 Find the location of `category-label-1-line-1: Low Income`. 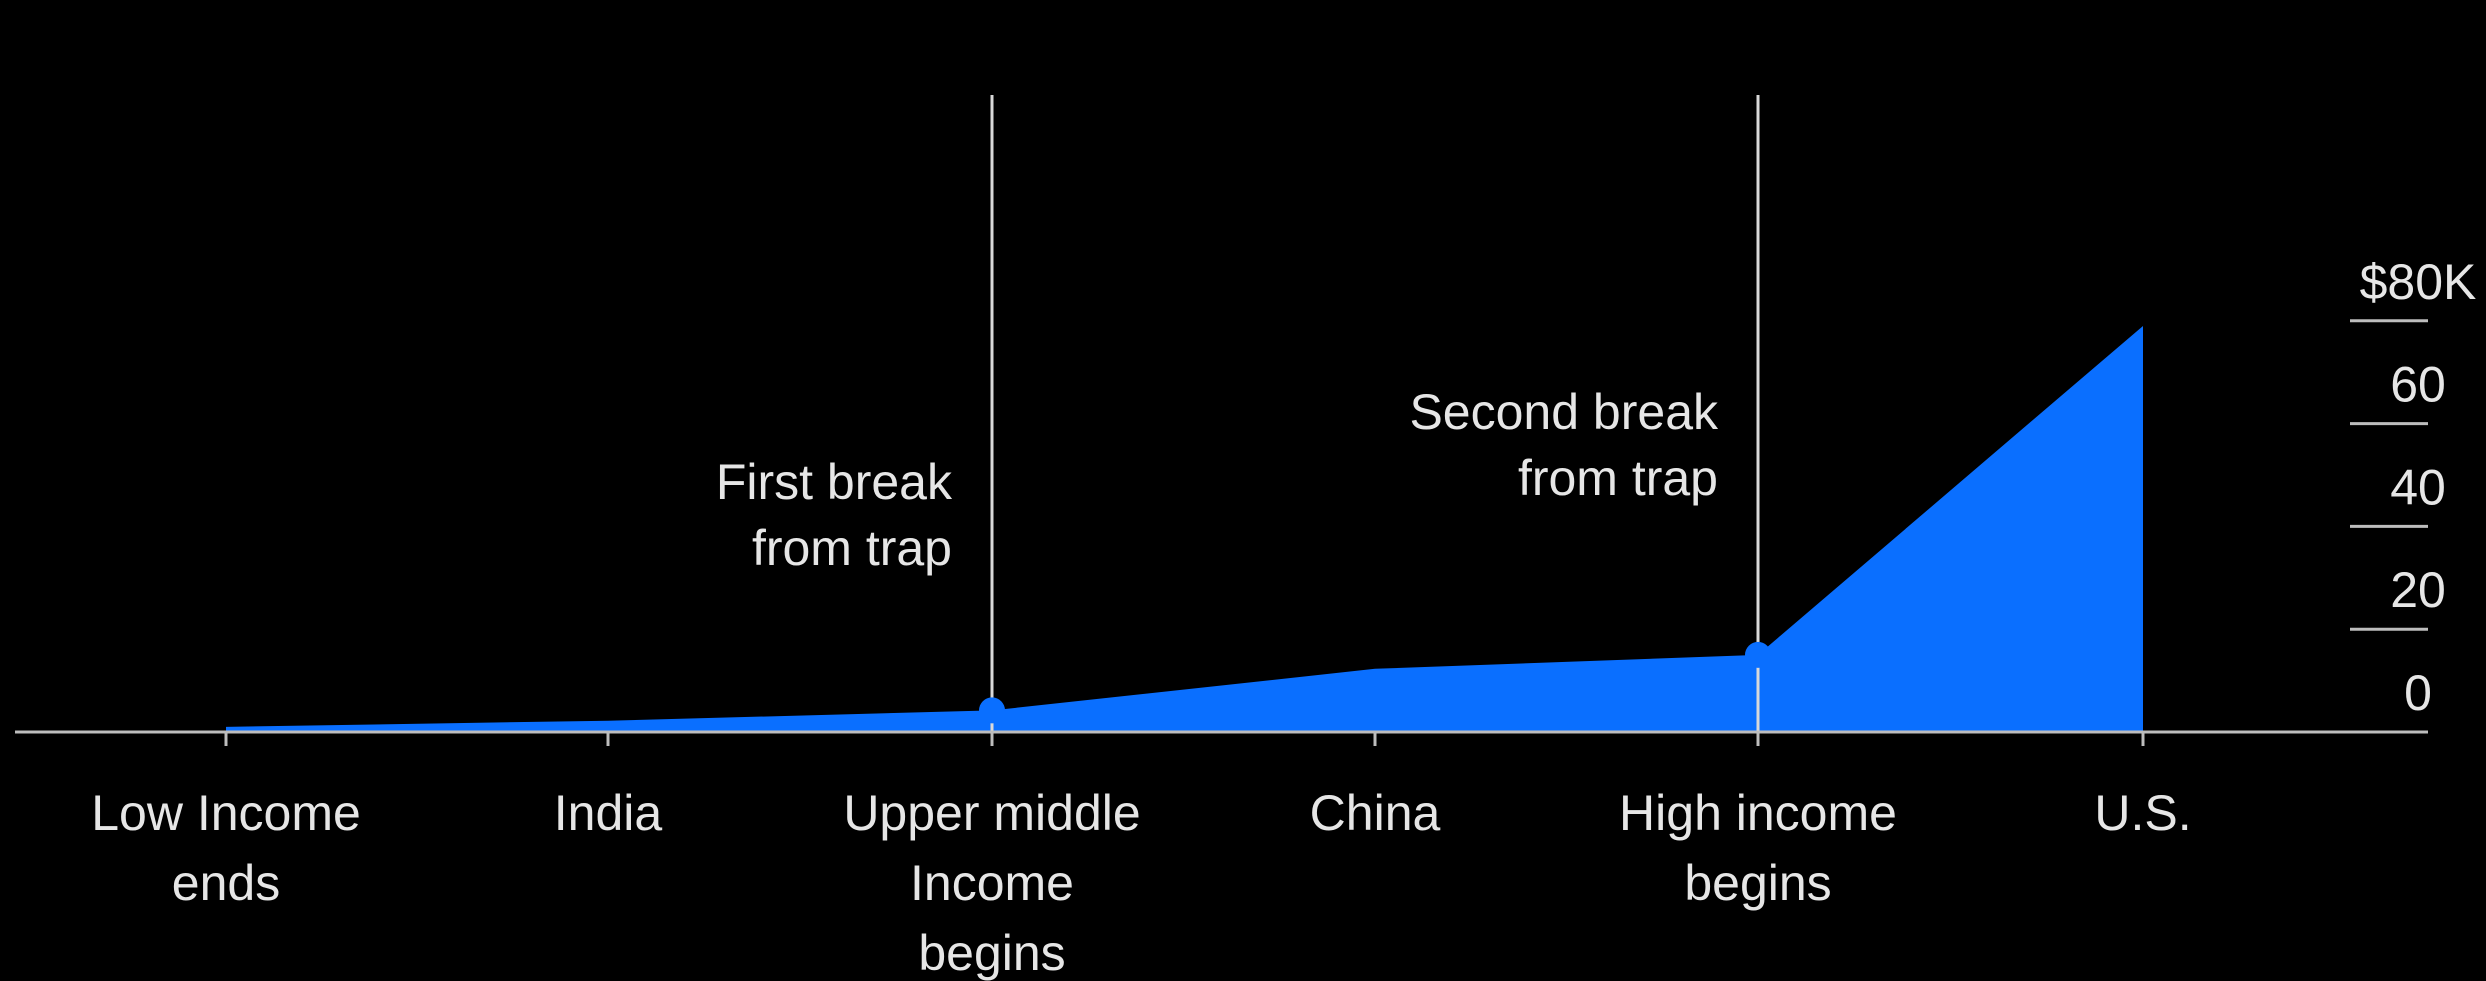

category-label-1-line-1: Low Income is located at coordinates (226, 813).